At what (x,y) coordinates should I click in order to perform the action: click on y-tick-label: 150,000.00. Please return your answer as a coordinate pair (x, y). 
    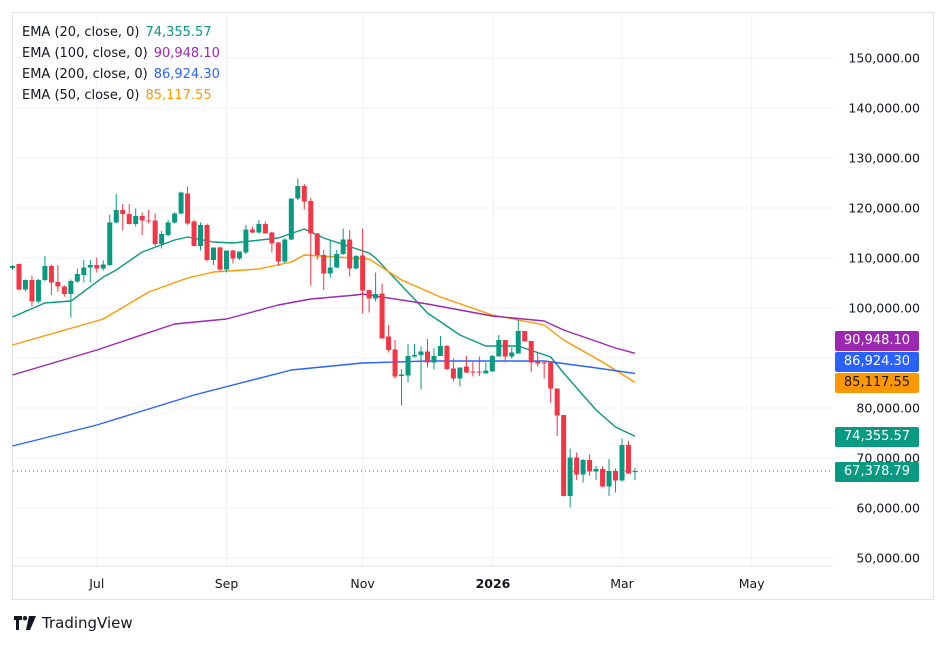
    Looking at the image, I should click on (884, 58).